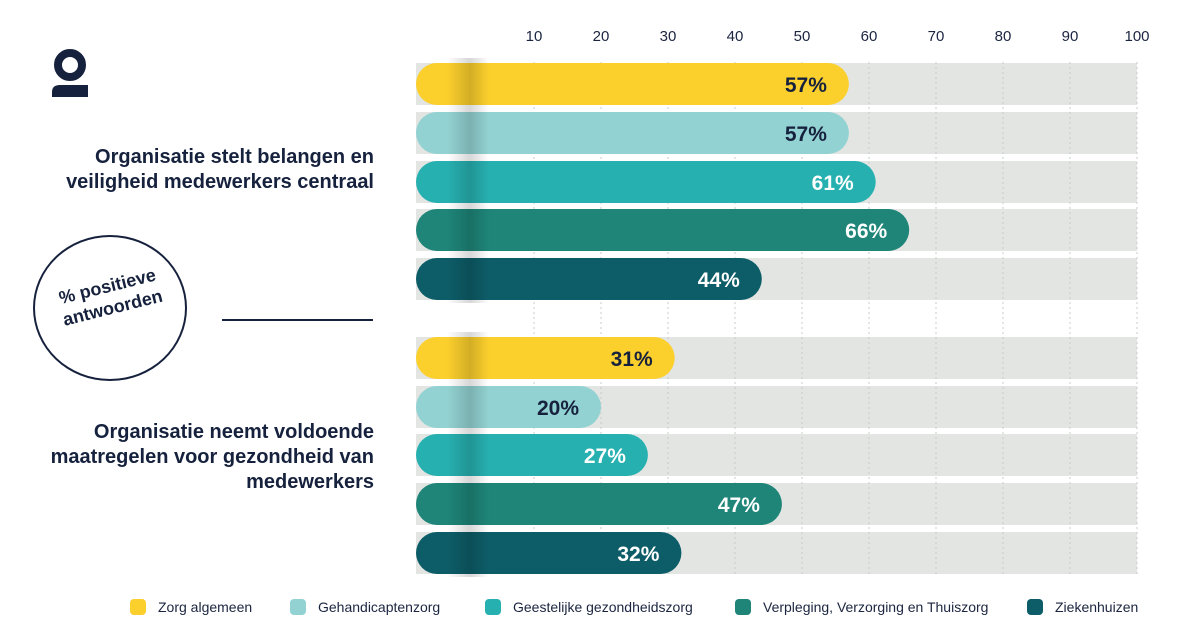 This screenshot has height=632, width=1200. What do you see at coordinates (876, 607) in the screenshot?
I see `legend-label: Verpleging, Verzorging en Thuiszorg` at bounding box center [876, 607].